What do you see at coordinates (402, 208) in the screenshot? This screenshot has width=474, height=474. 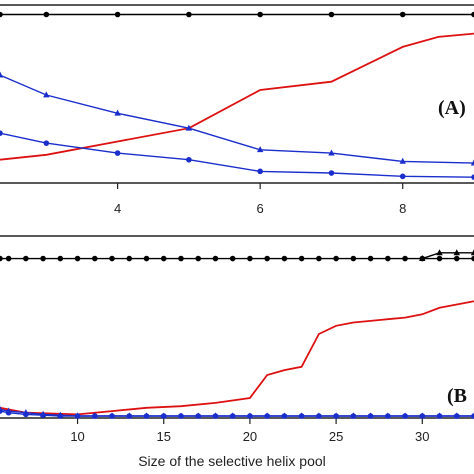 I see `x-tick-label: 8` at bounding box center [402, 208].